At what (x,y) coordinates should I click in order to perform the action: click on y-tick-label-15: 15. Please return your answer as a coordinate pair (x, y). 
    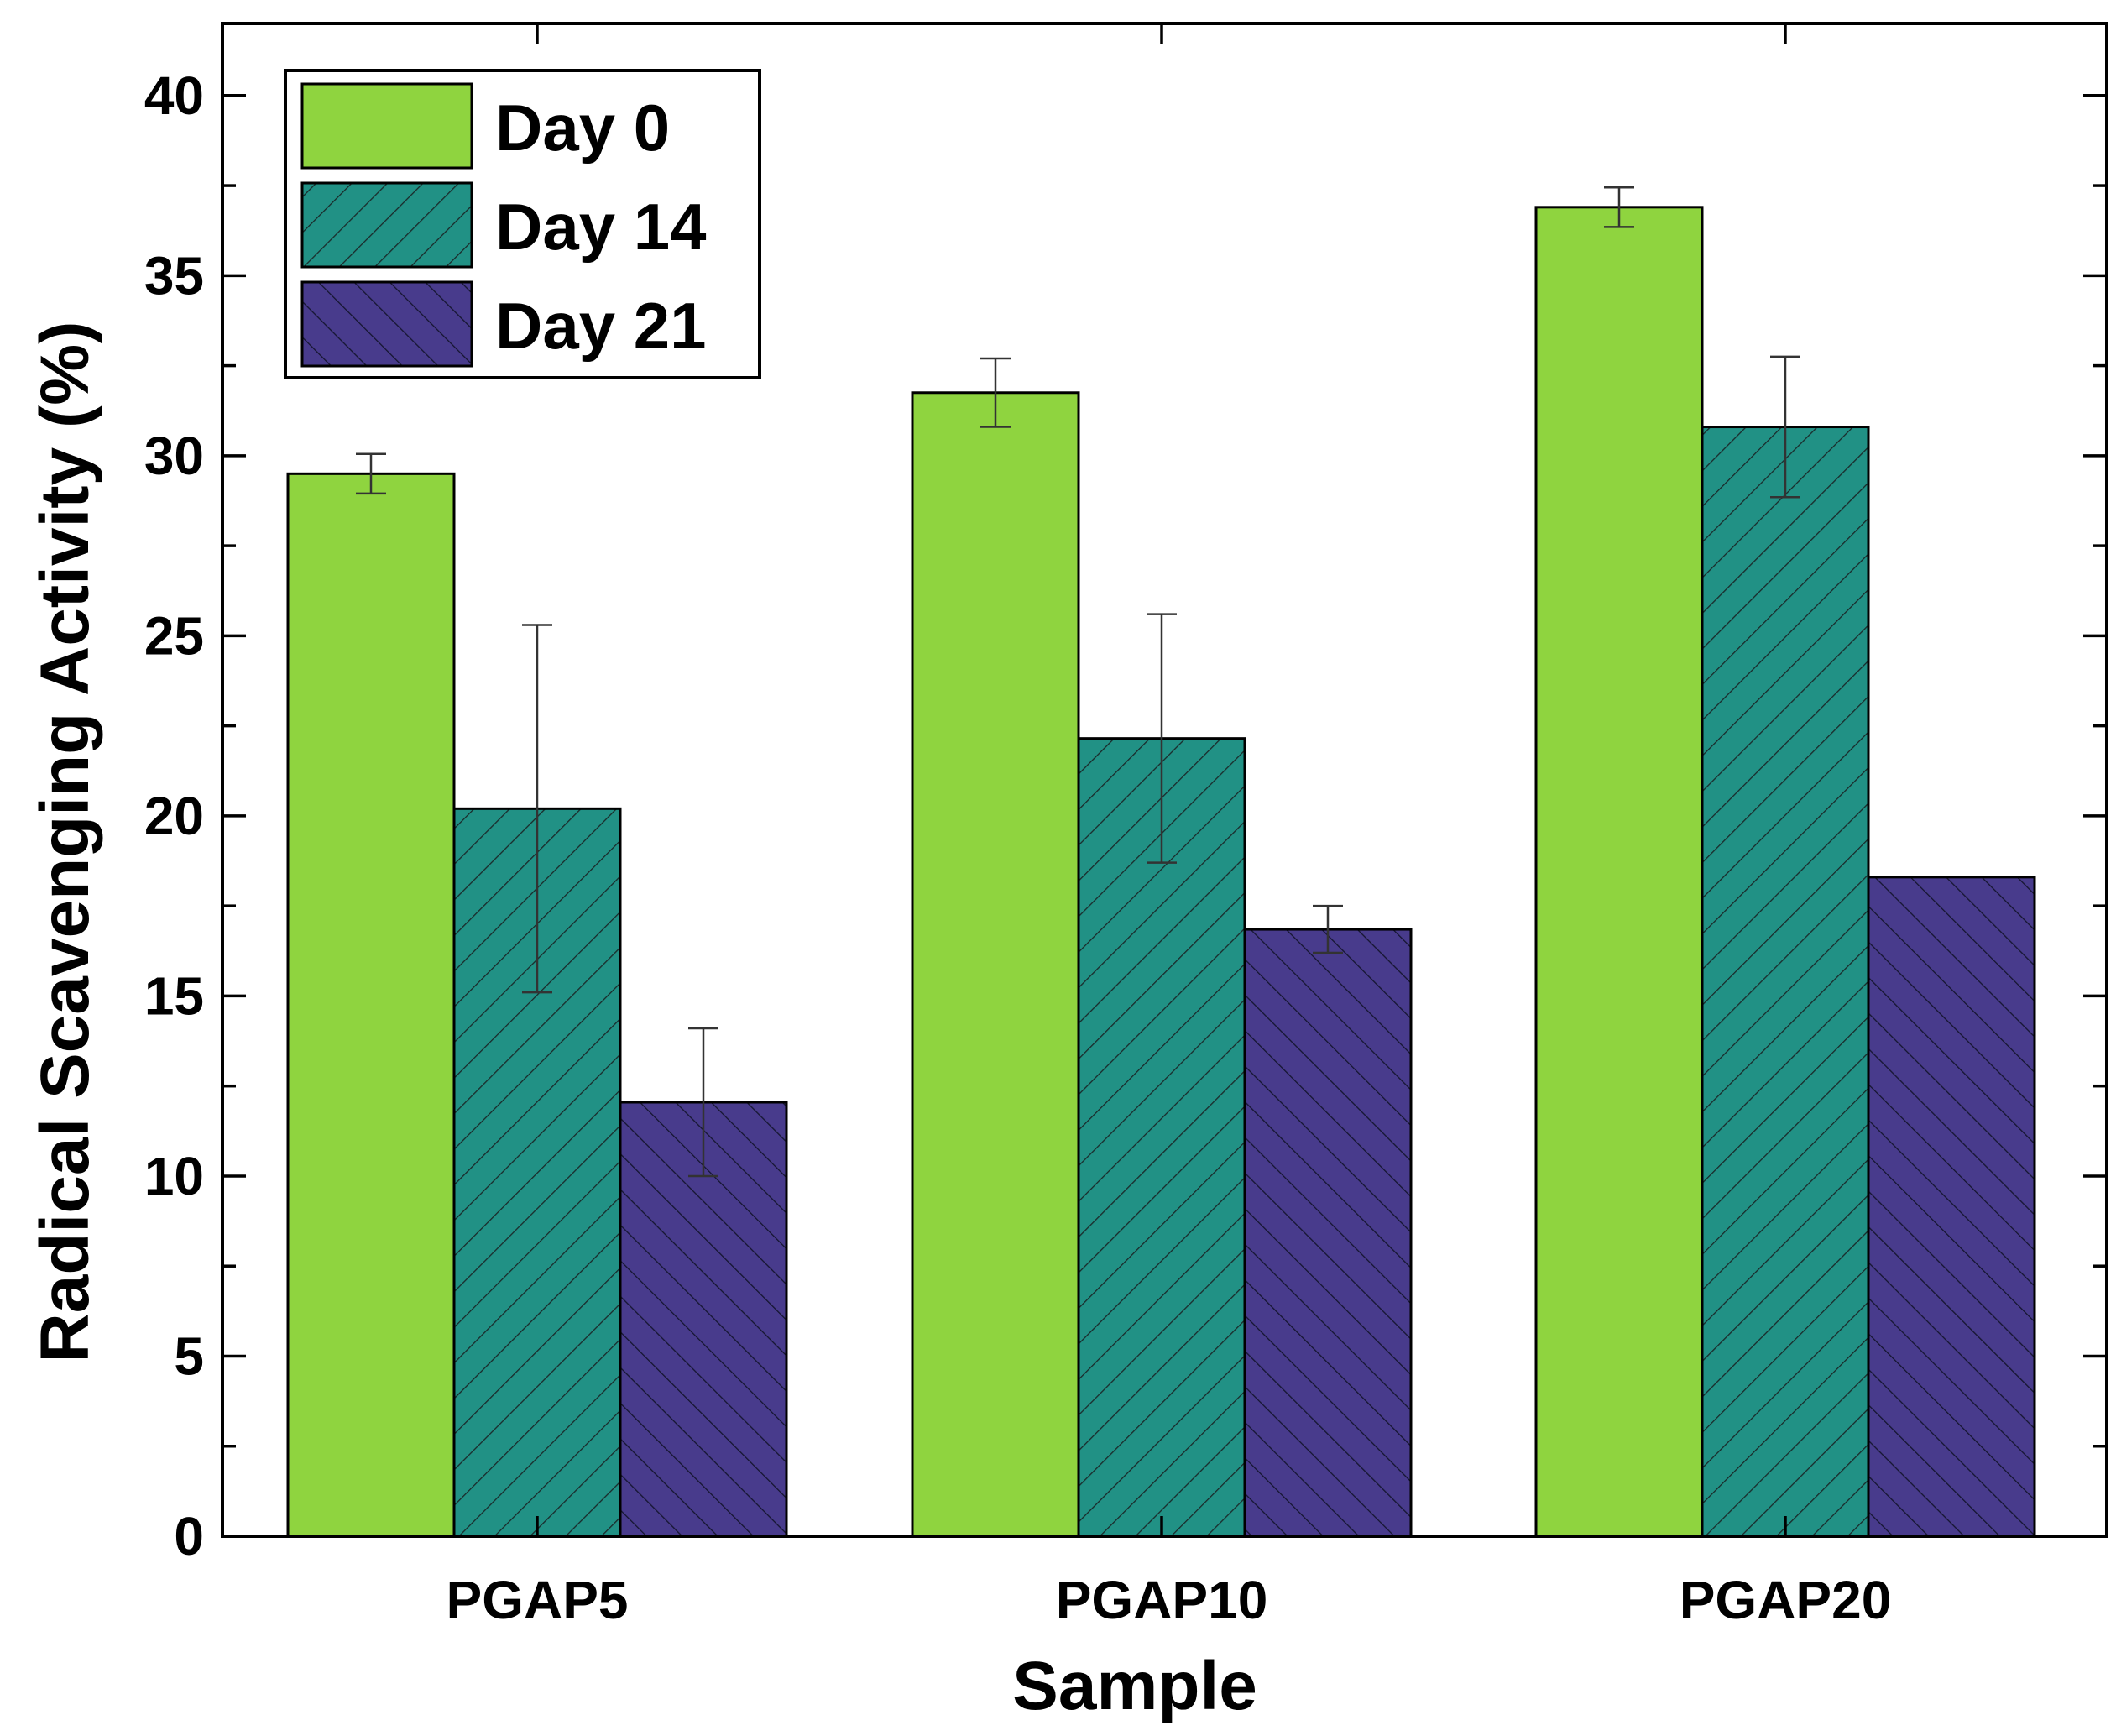
    Looking at the image, I should click on (174, 995).